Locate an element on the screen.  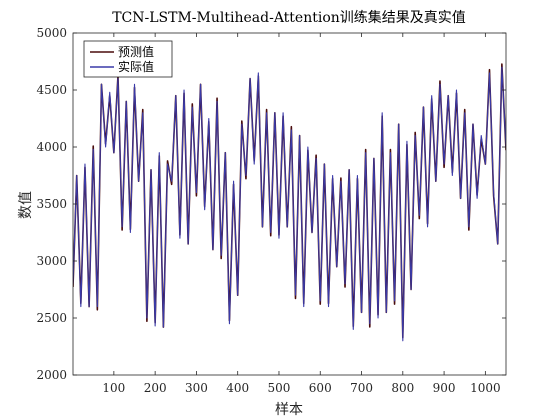
y-tick-label: 2000 is located at coordinates (51, 375).